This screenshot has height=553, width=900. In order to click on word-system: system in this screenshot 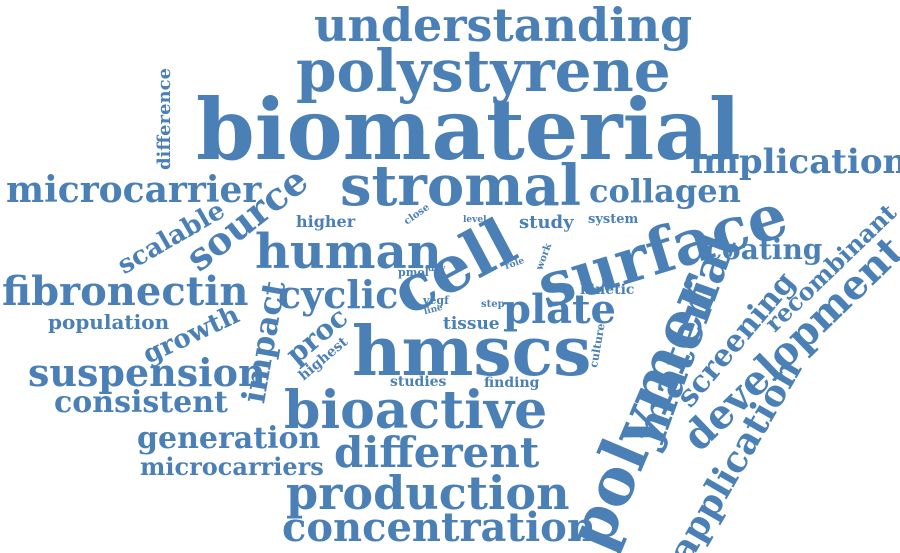, I will do `click(613, 219)`.